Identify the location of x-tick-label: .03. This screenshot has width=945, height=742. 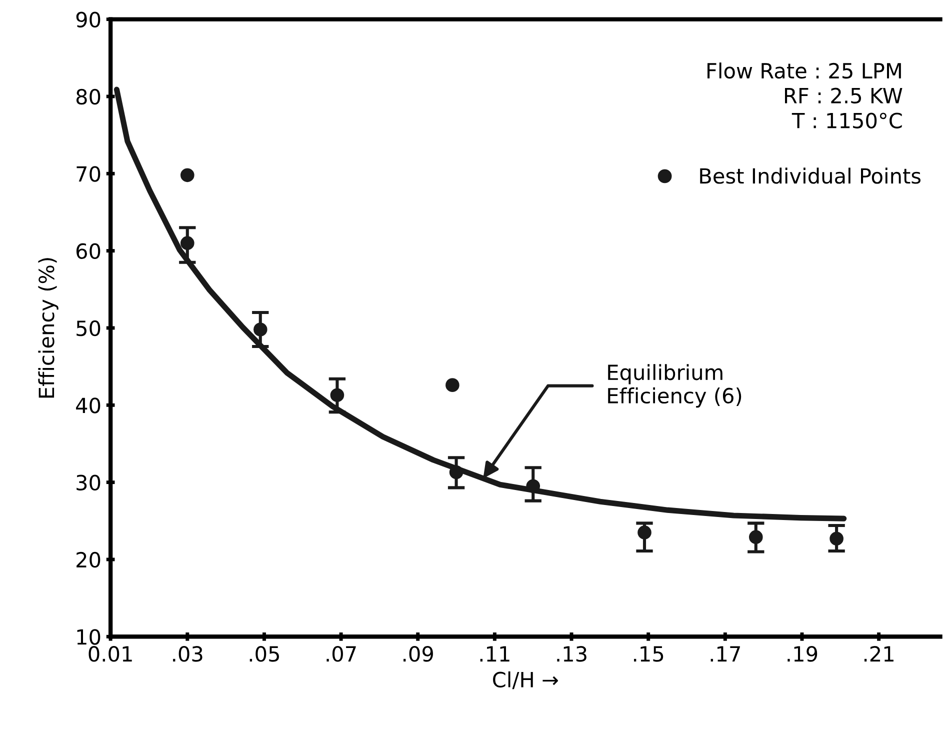
(187, 654).